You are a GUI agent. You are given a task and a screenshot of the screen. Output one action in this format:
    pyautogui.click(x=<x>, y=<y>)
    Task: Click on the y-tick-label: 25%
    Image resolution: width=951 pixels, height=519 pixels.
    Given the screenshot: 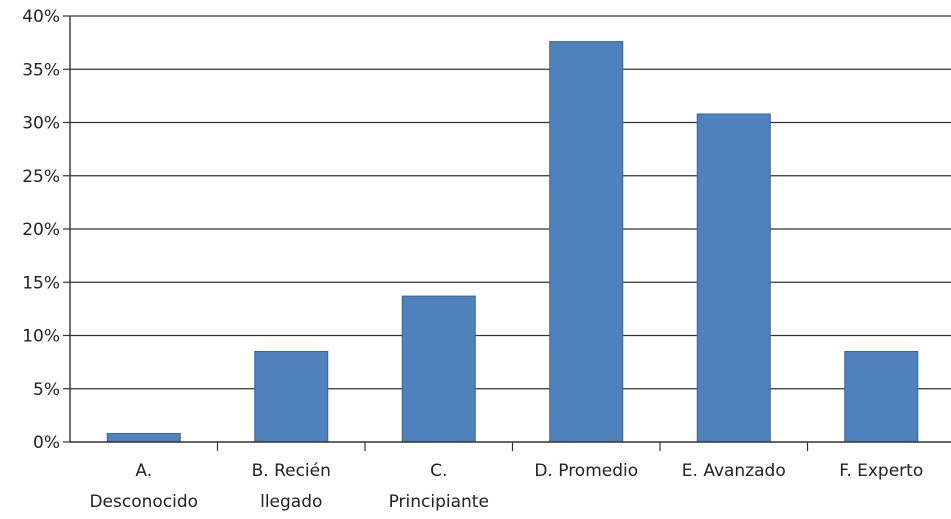 What is the action you would take?
    pyautogui.click(x=41, y=177)
    